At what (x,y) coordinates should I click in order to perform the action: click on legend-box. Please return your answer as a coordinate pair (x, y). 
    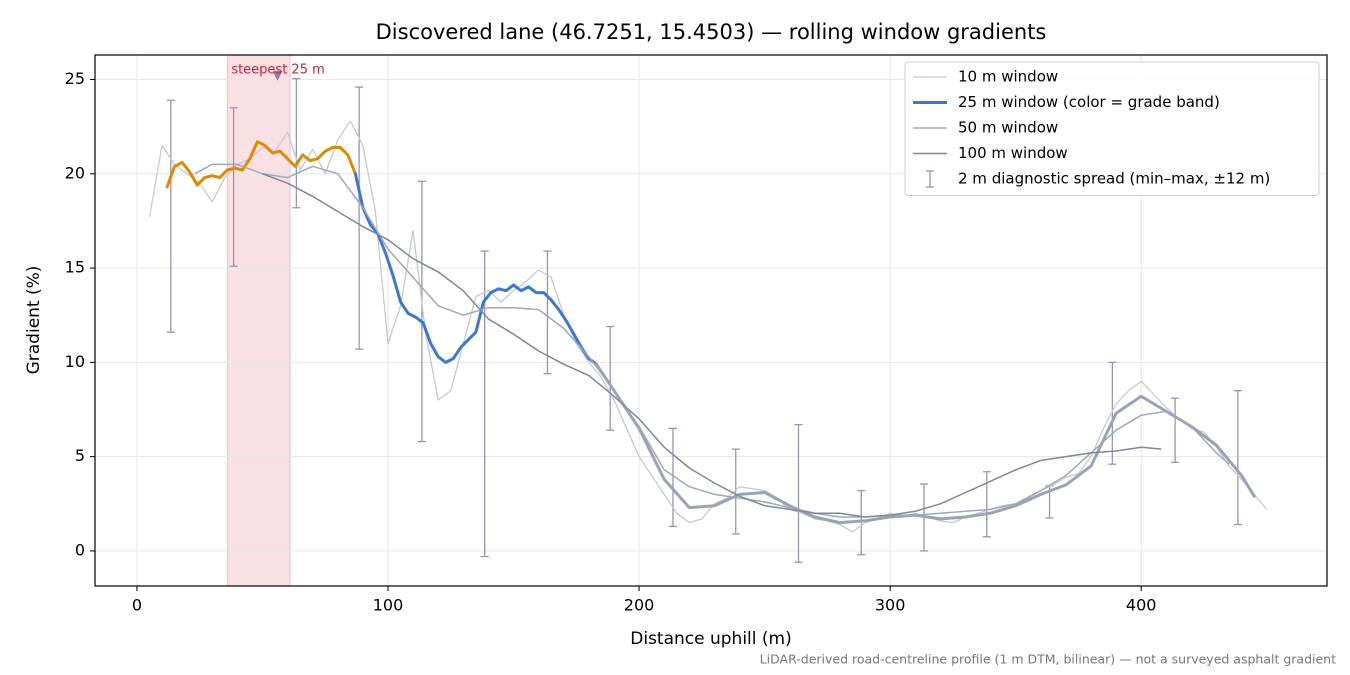
    Looking at the image, I should click on (1112, 128).